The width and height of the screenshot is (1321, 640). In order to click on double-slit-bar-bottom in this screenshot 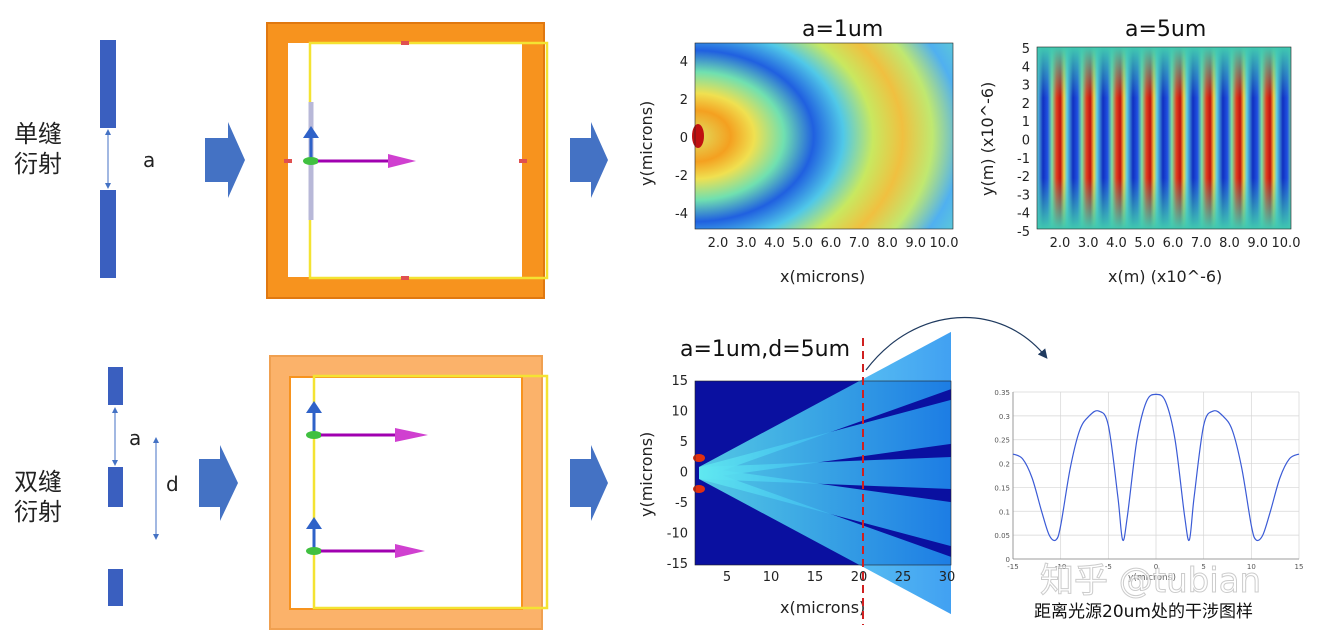, I will do `click(115, 587)`.